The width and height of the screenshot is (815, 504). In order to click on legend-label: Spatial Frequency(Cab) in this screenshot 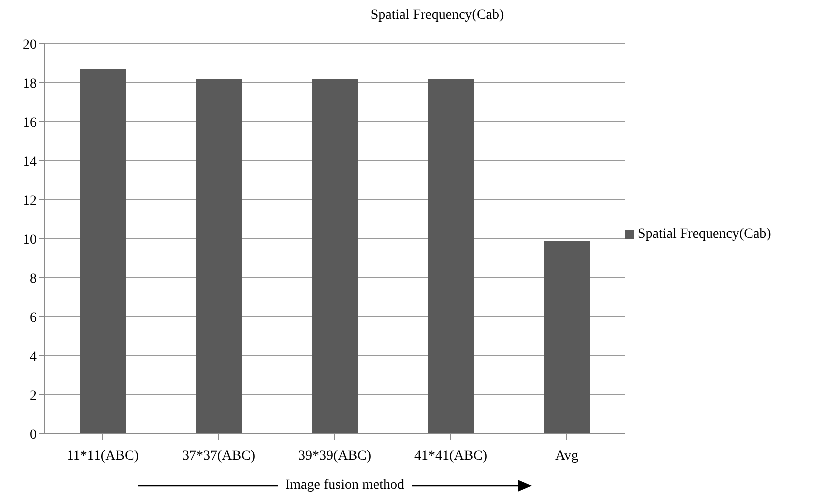, I will do `click(705, 234)`.